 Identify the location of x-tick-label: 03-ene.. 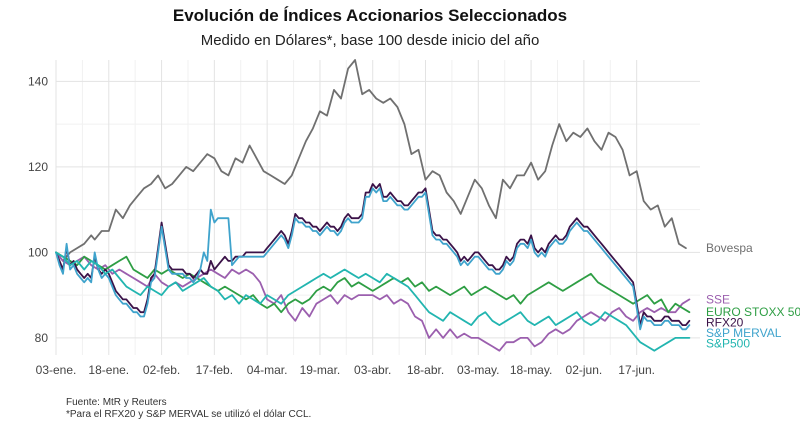
(56, 370).